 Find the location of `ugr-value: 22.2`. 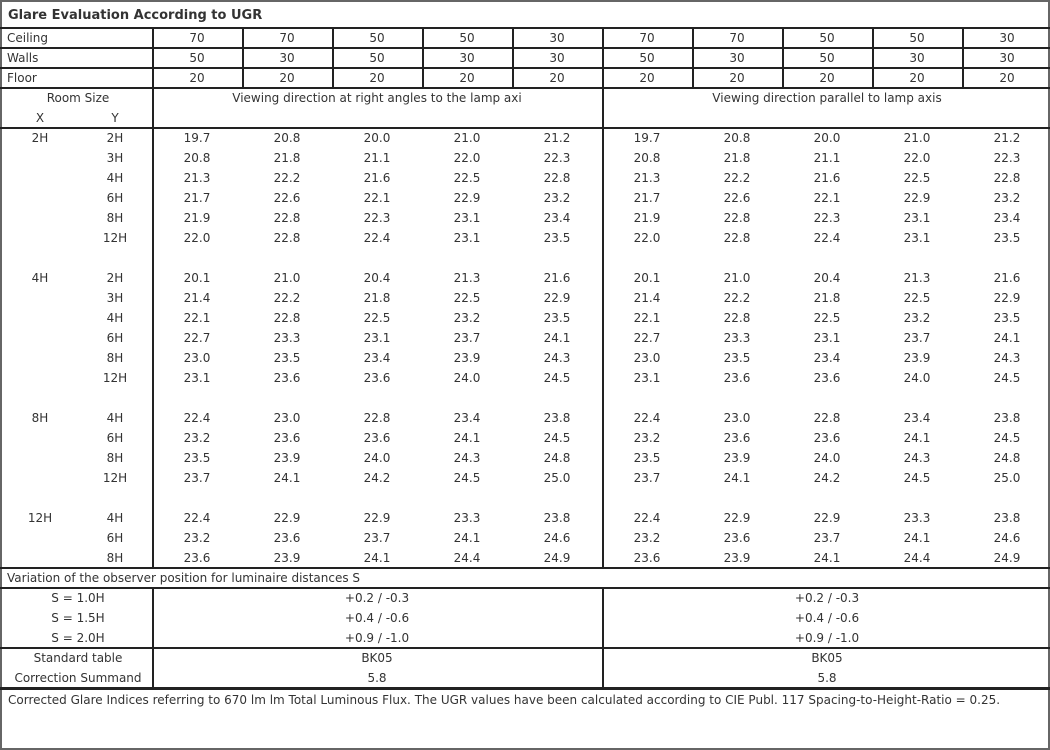

ugr-value: 22.2 is located at coordinates (287, 178).